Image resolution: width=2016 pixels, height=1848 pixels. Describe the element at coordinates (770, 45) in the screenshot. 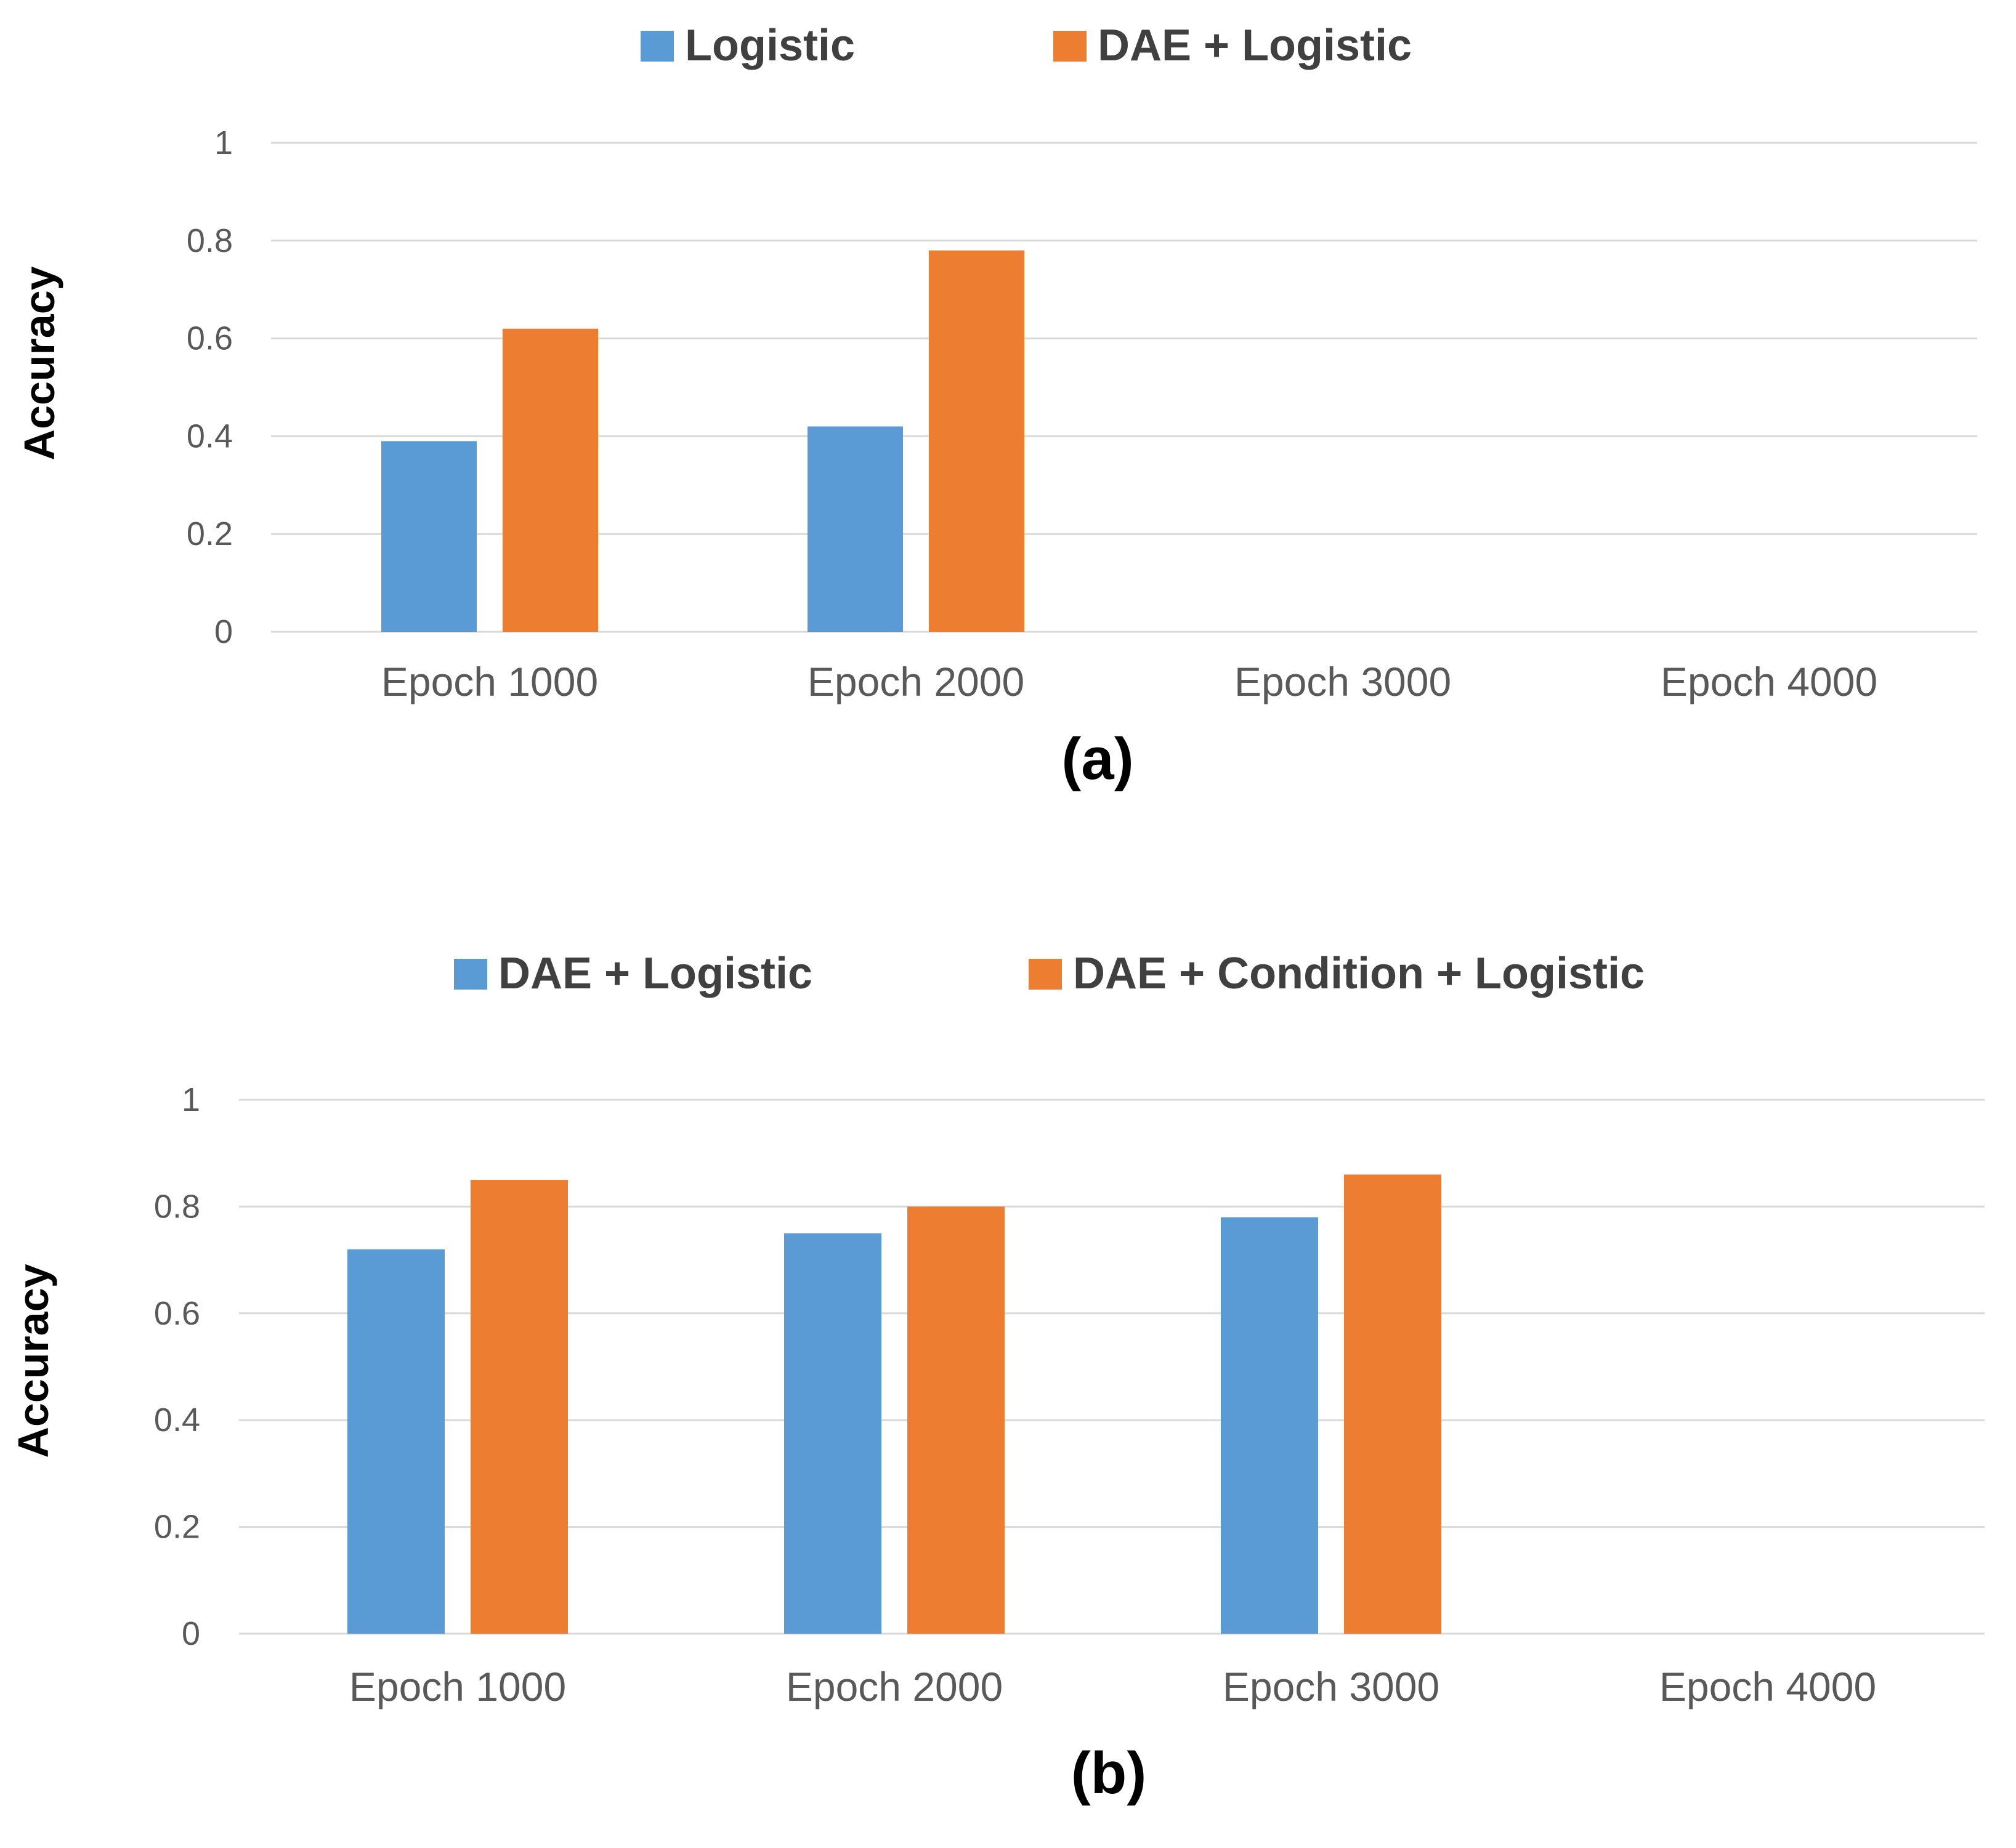

I see `legend-label: Logistic` at that location.